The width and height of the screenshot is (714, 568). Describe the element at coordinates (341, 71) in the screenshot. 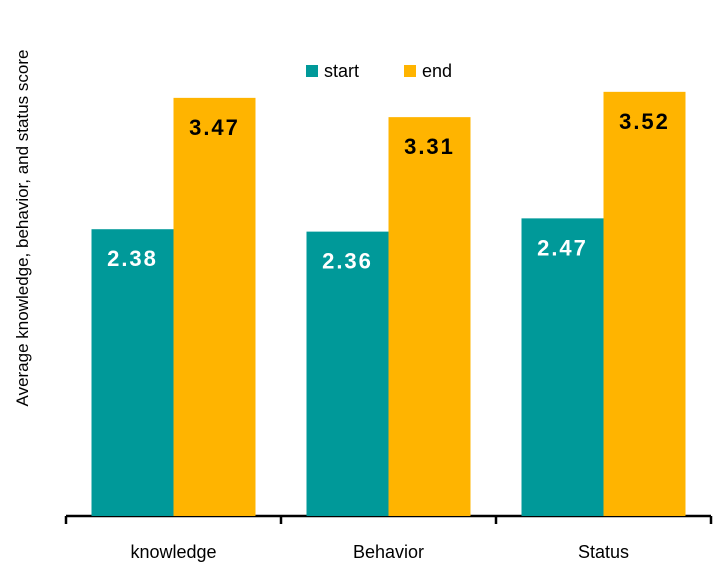

I see `legend-label-start: start` at that location.